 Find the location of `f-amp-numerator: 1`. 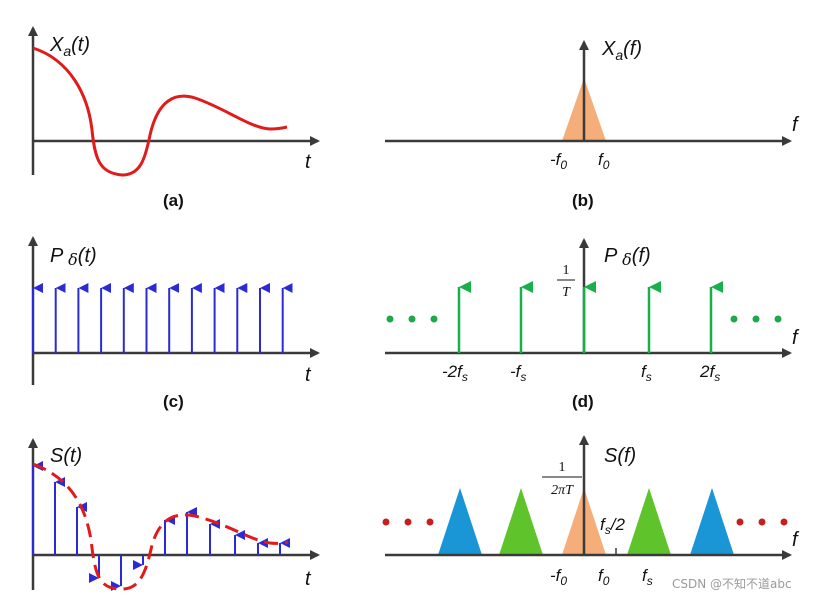

f-amp-numerator: 1 is located at coordinates (562, 467).